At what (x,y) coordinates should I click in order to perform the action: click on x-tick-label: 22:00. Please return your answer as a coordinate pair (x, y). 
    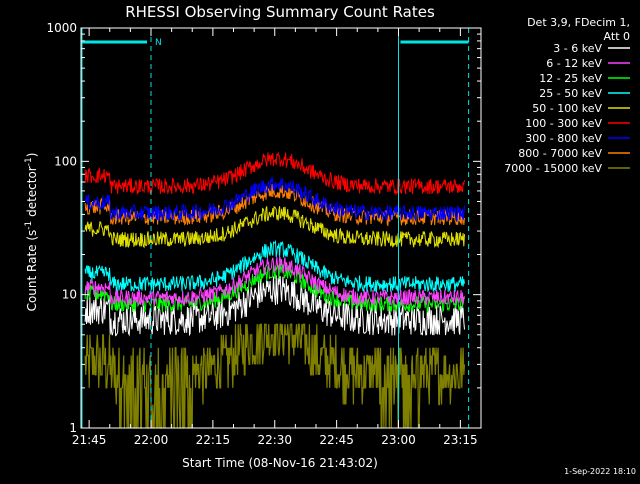
    Looking at the image, I should click on (151, 440).